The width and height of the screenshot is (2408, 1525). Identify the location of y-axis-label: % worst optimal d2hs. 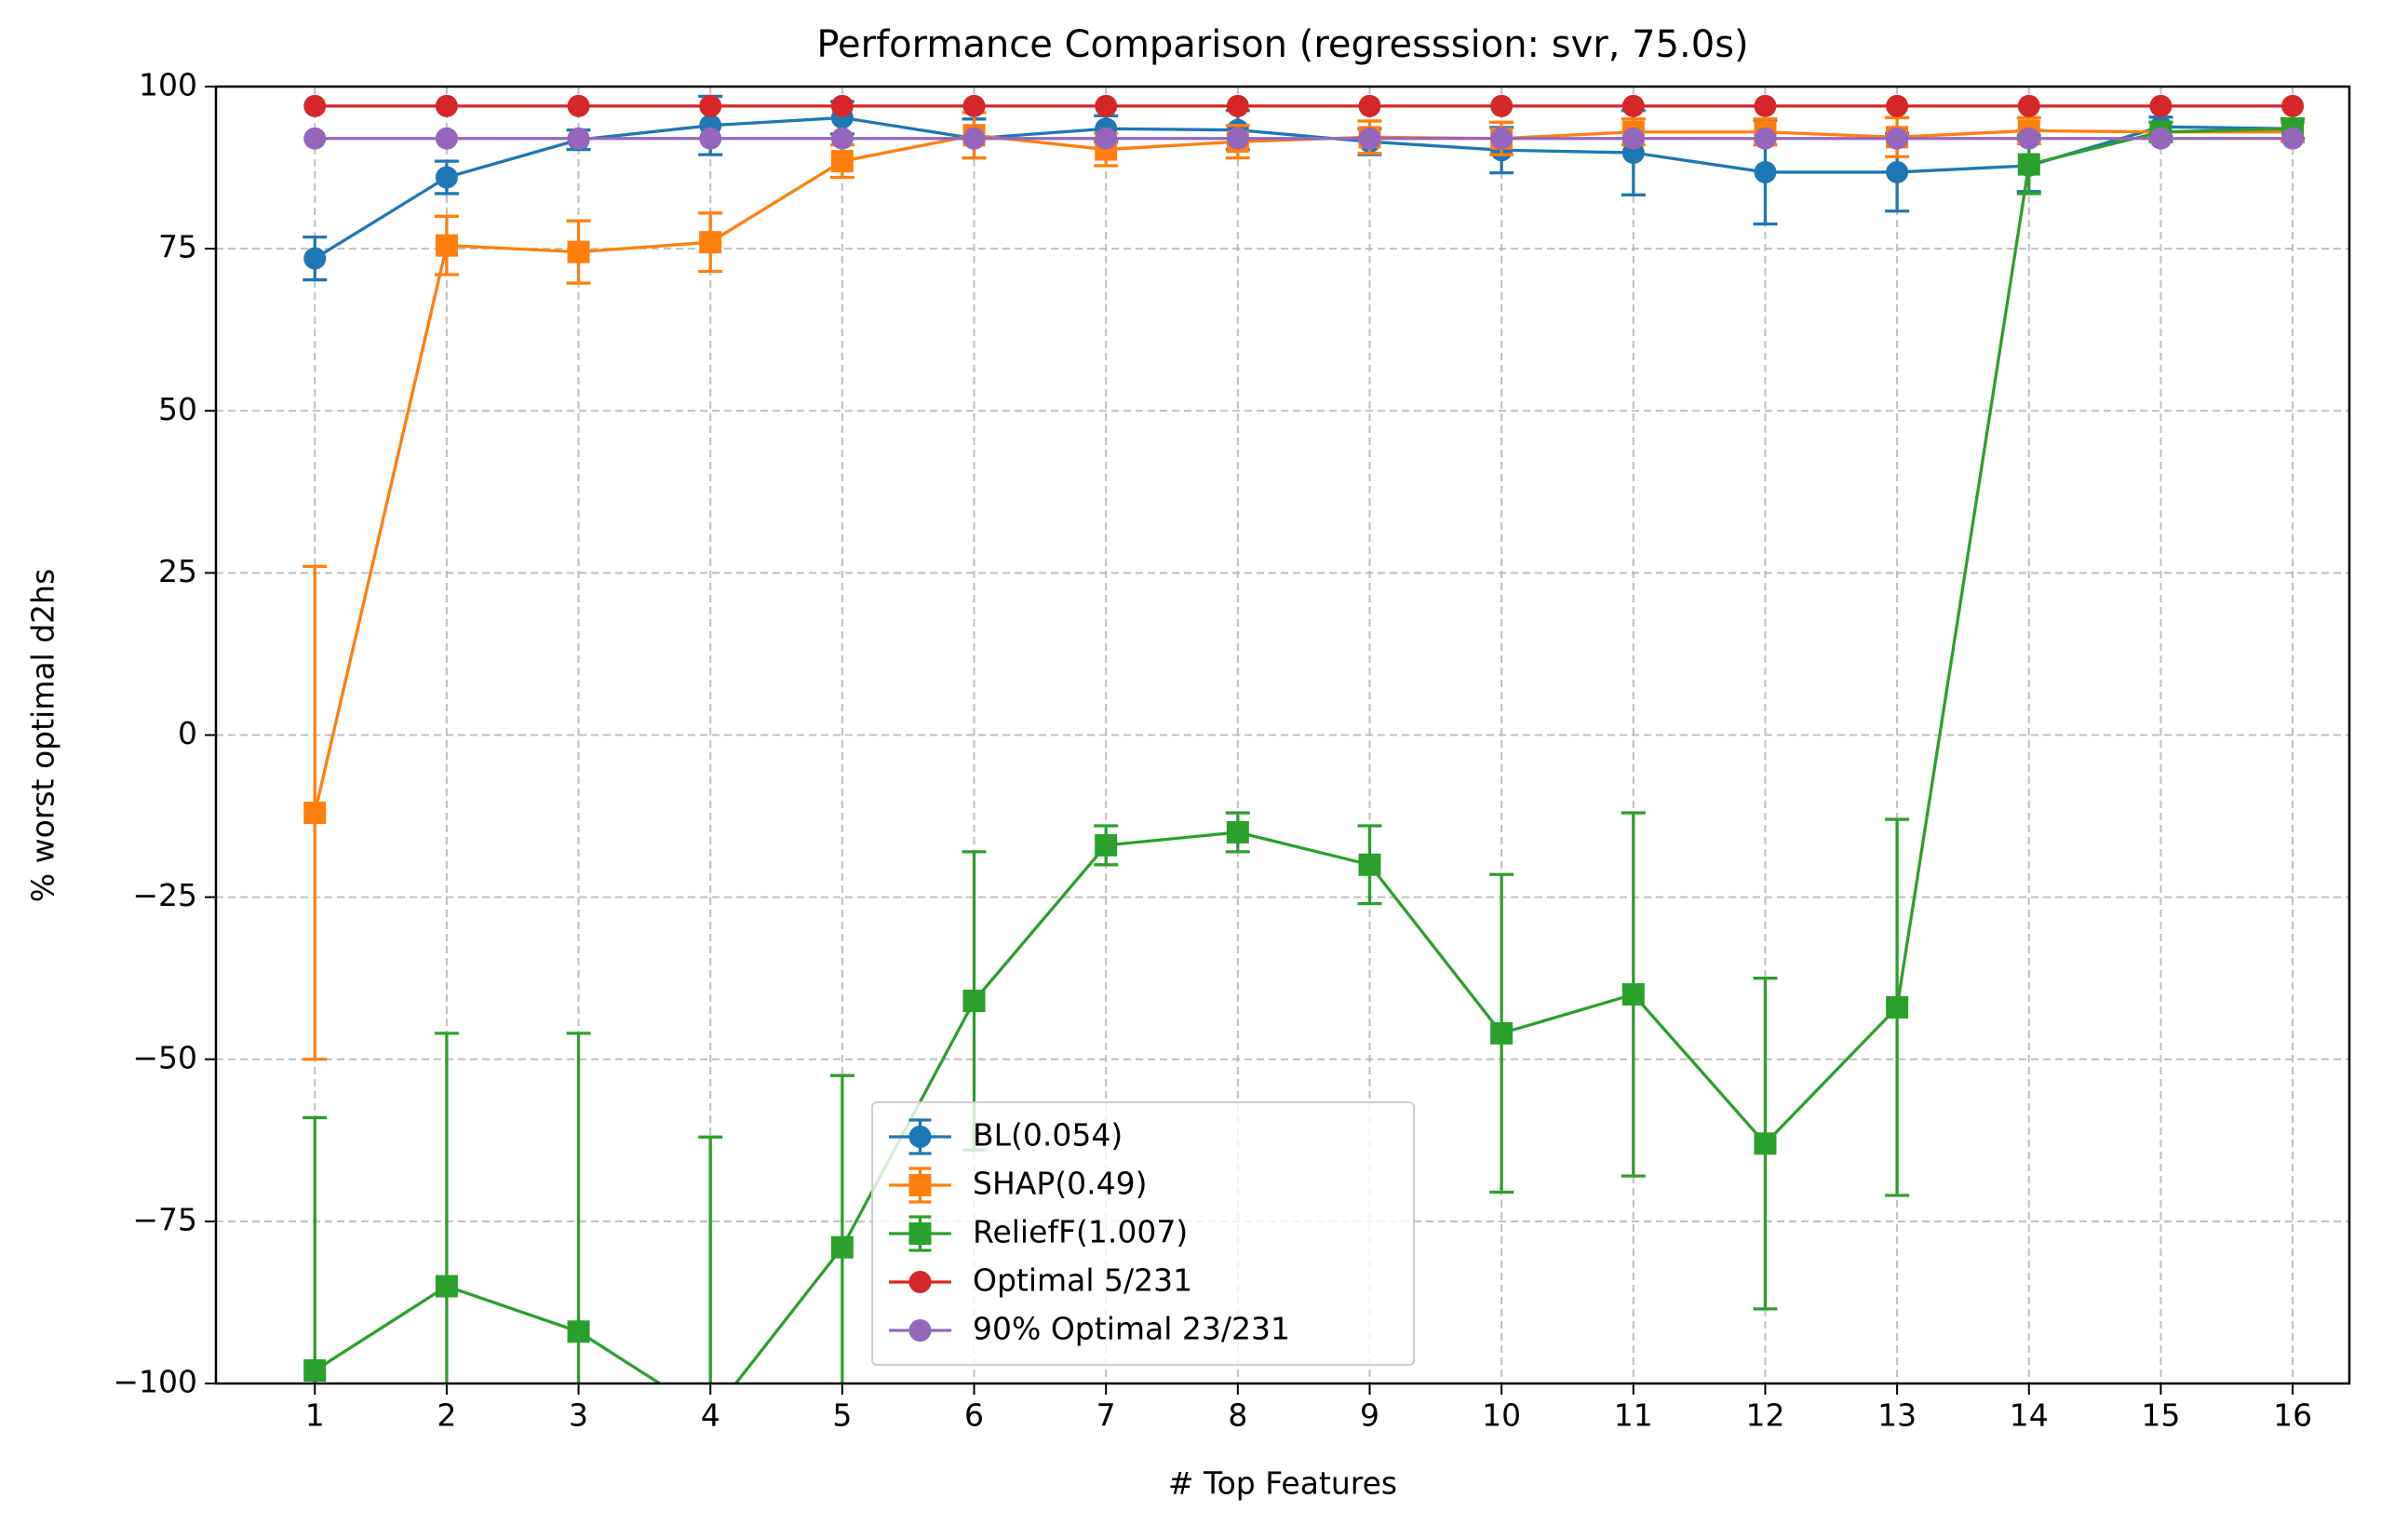
(43, 736).